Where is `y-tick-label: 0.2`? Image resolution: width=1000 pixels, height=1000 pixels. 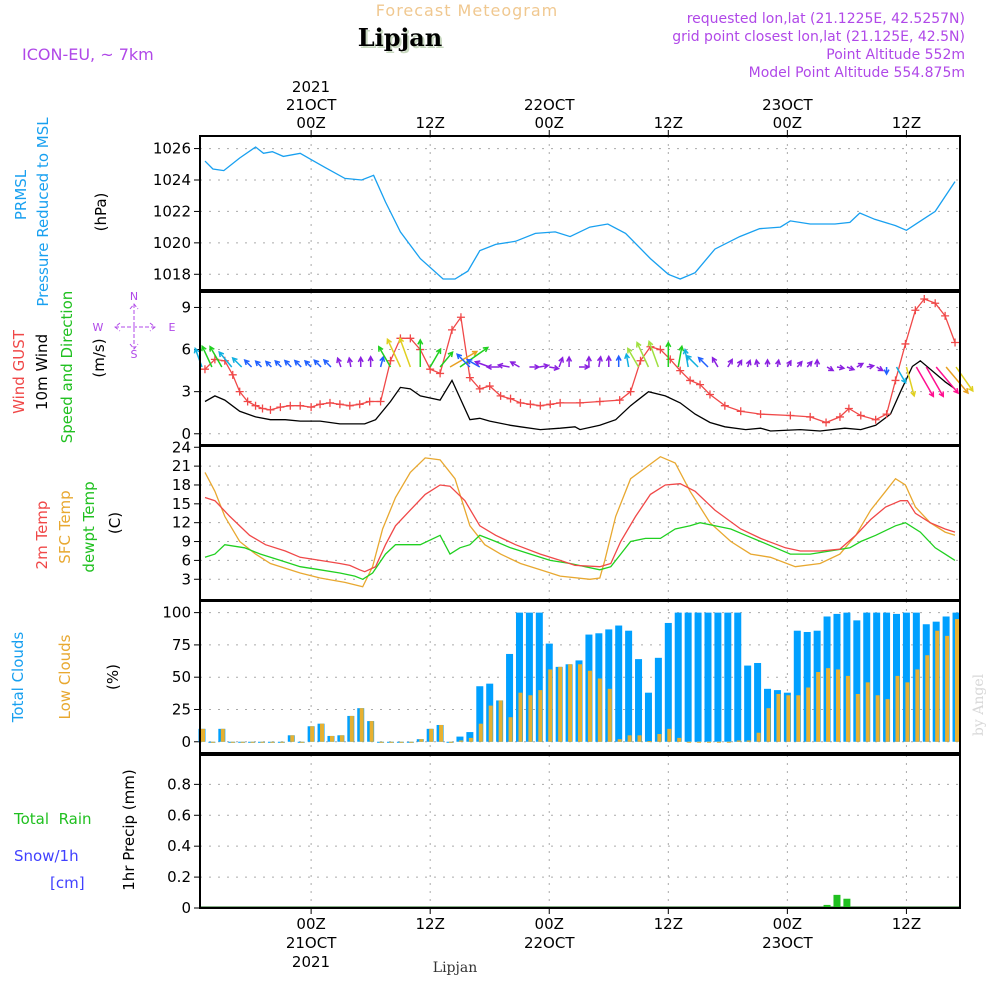 y-tick-label: 0.2 is located at coordinates (179, 877).